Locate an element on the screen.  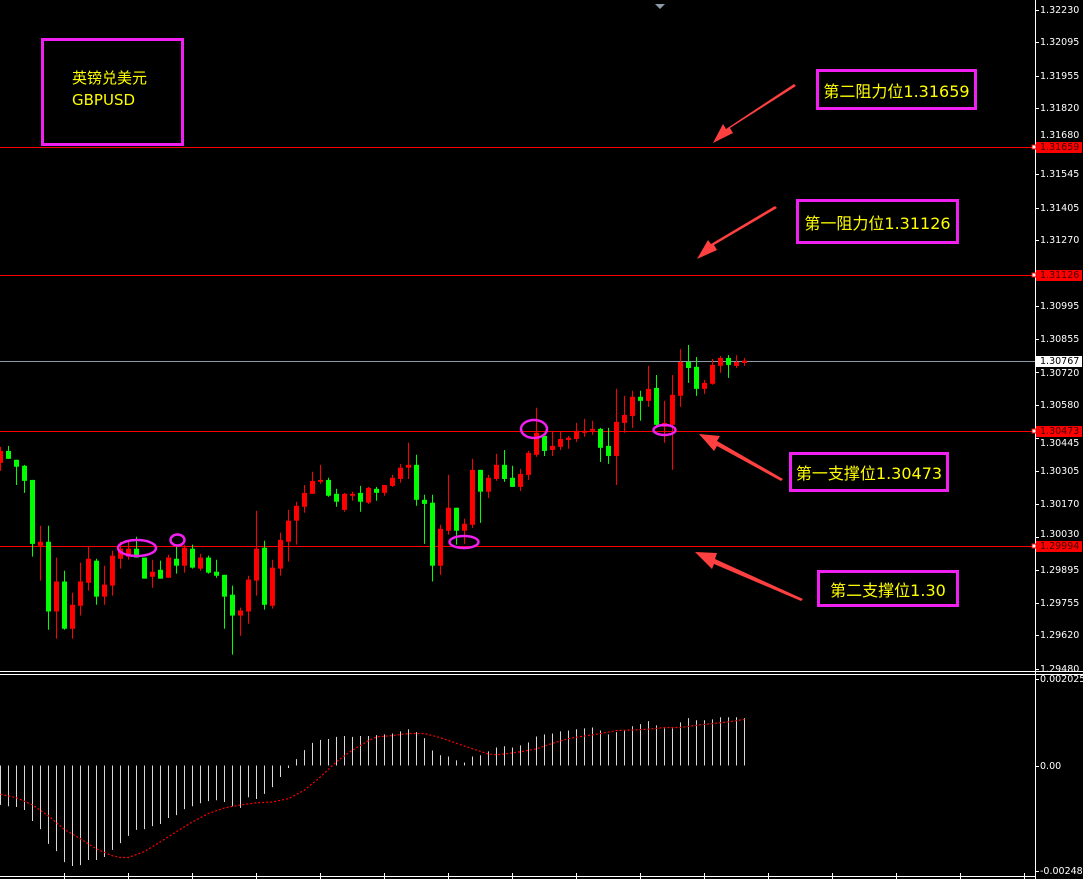
price-tick-label: 1.30305 is located at coordinates (1060, 471).